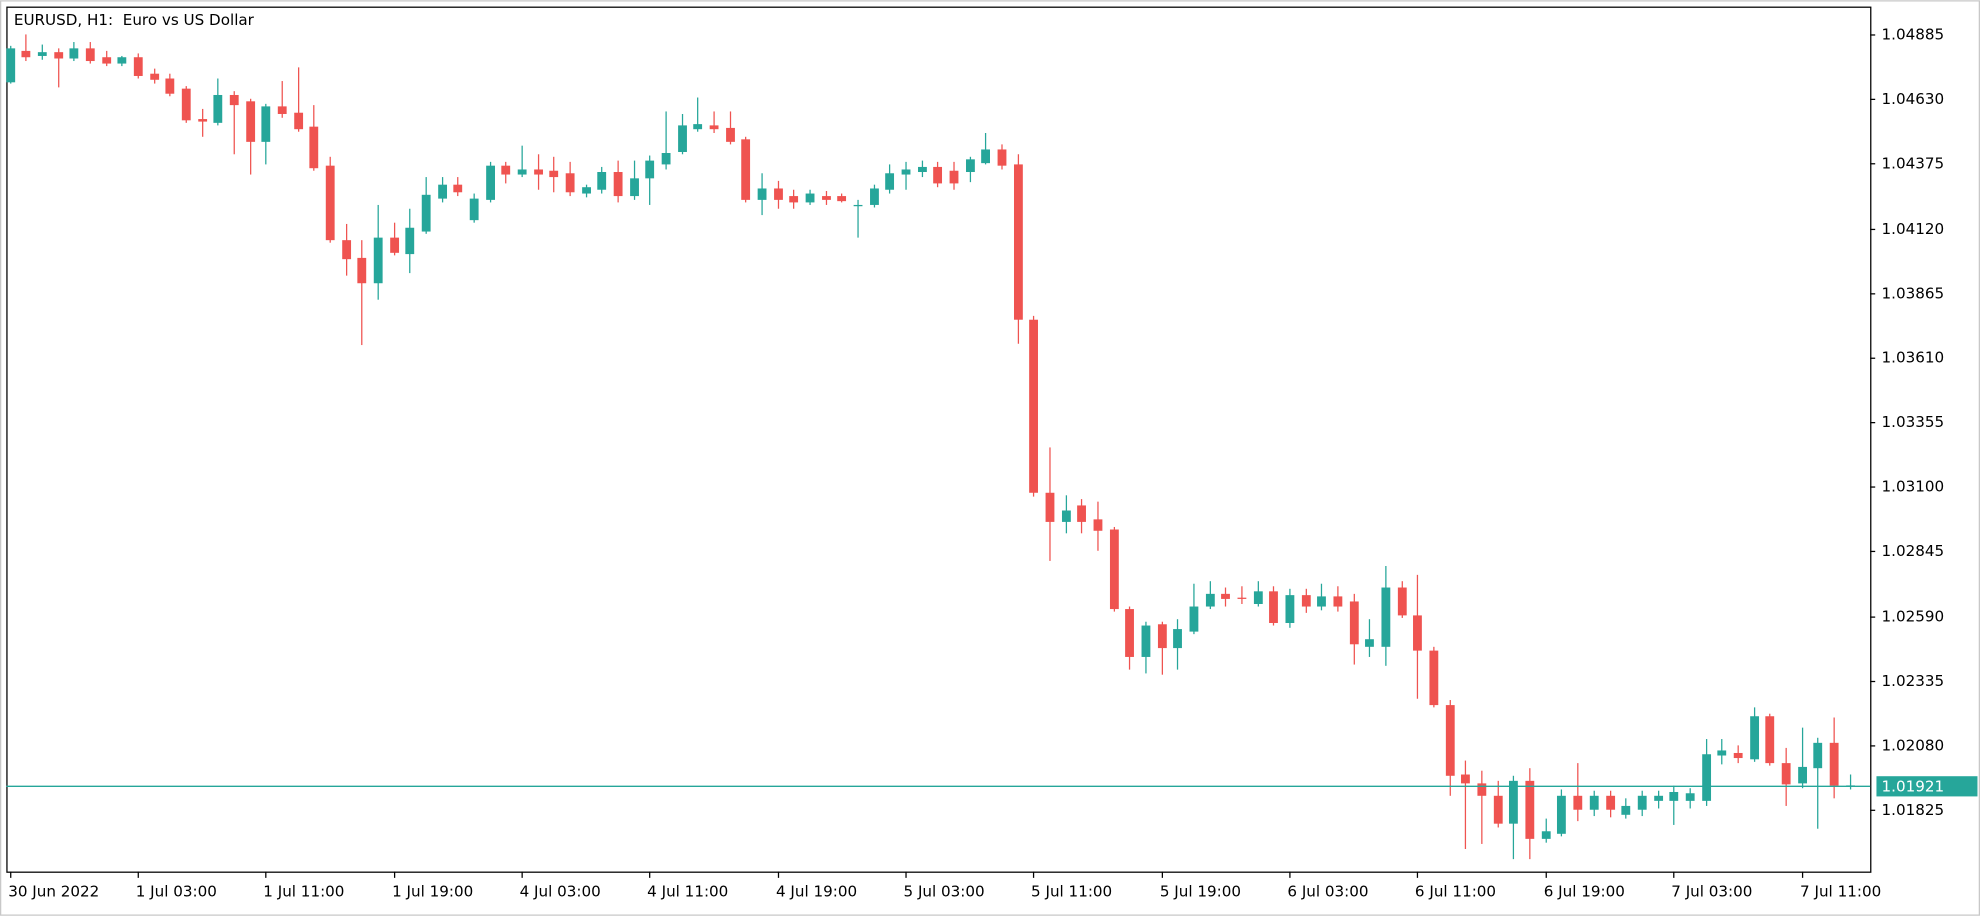  I want to click on y-tick-label: 1.04120, so click(1913, 229).